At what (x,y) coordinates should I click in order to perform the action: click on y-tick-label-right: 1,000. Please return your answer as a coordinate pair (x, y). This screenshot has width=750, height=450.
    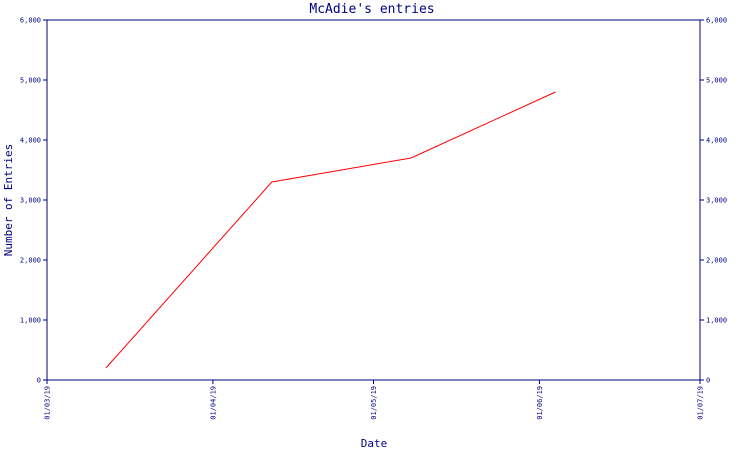
    Looking at the image, I should click on (716, 321).